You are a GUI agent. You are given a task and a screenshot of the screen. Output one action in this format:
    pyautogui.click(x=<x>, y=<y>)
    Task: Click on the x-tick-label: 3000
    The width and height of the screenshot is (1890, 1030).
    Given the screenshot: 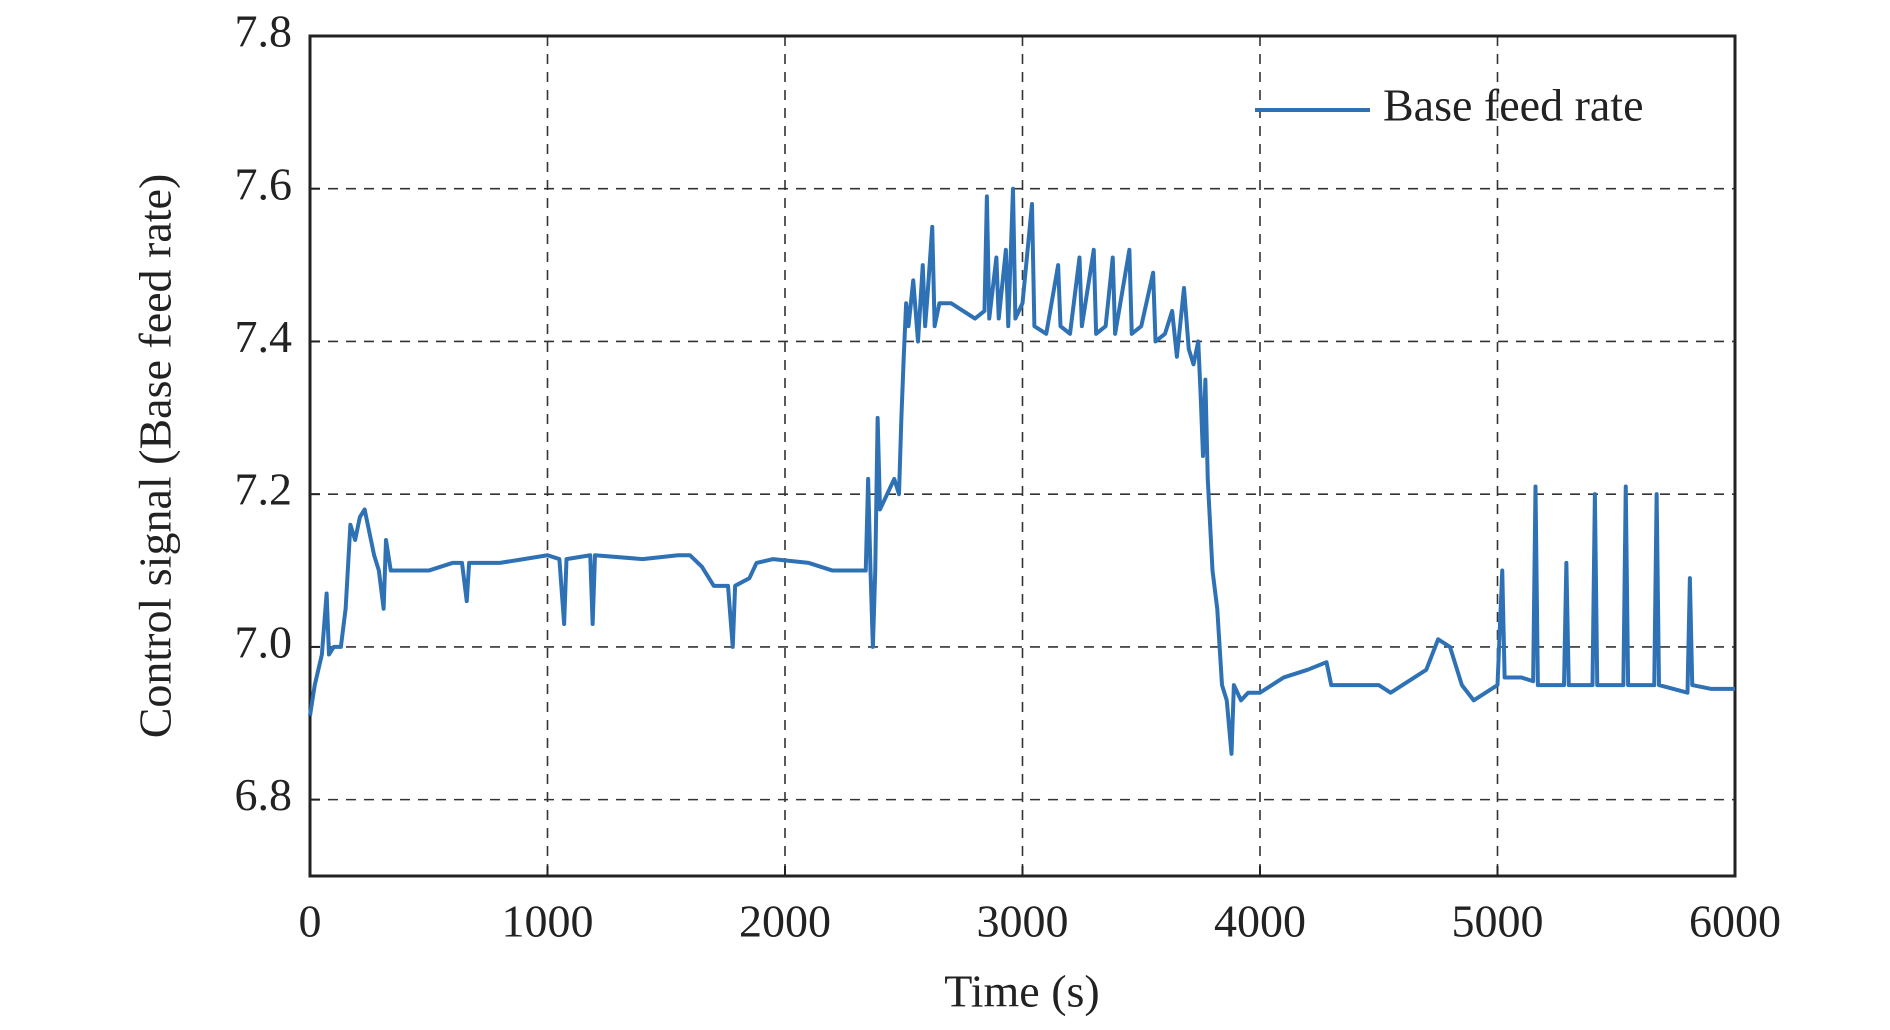 What is the action you would take?
    pyautogui.click(x=1023, y=921)
    